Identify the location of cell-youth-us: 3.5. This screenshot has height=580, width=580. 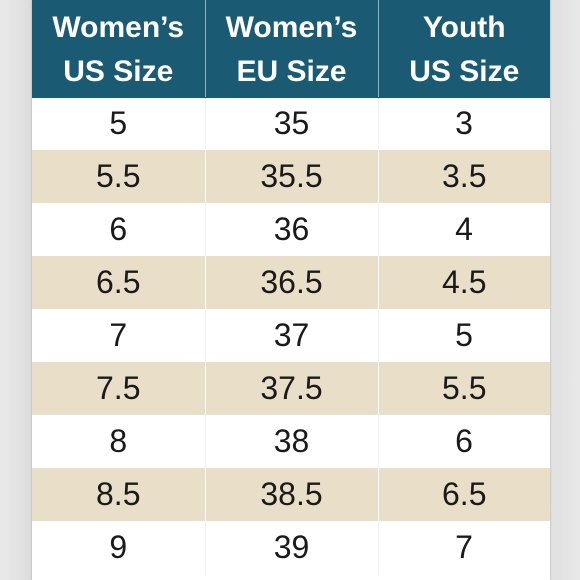
(464, 176).